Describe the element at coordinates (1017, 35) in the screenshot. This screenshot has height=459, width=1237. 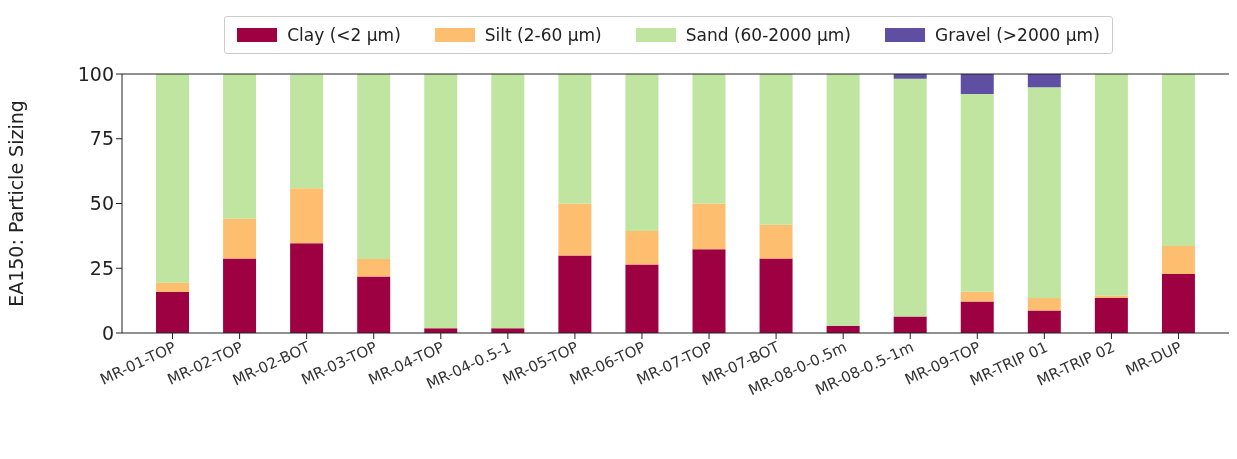
I see `legend-label: Gravel (>2000 µm)` at that location.